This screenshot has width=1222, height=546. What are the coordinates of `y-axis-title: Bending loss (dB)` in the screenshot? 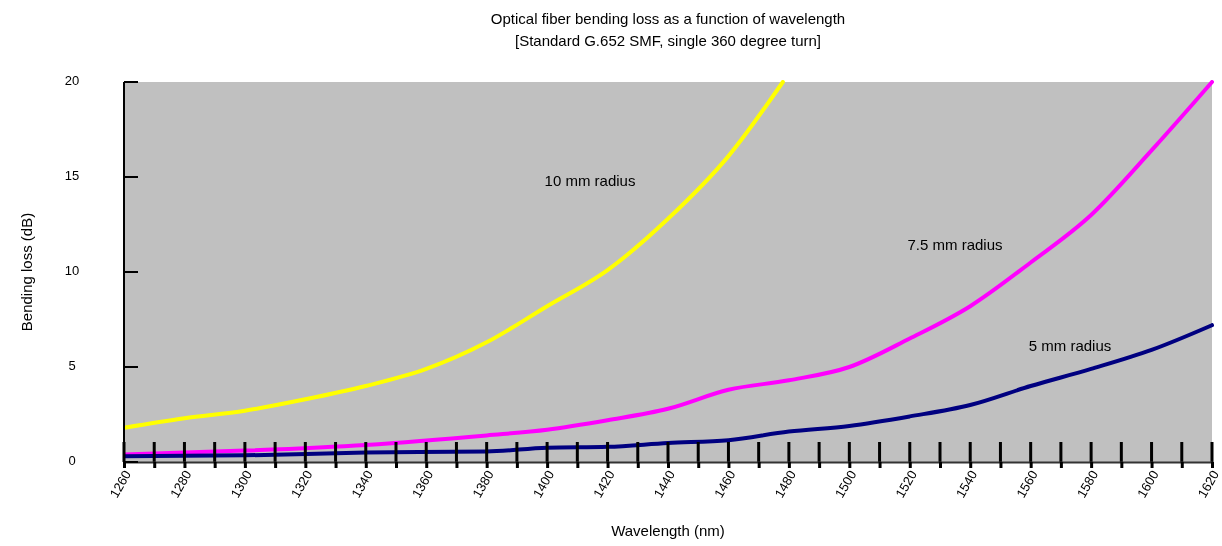 It's located at (26, 272).